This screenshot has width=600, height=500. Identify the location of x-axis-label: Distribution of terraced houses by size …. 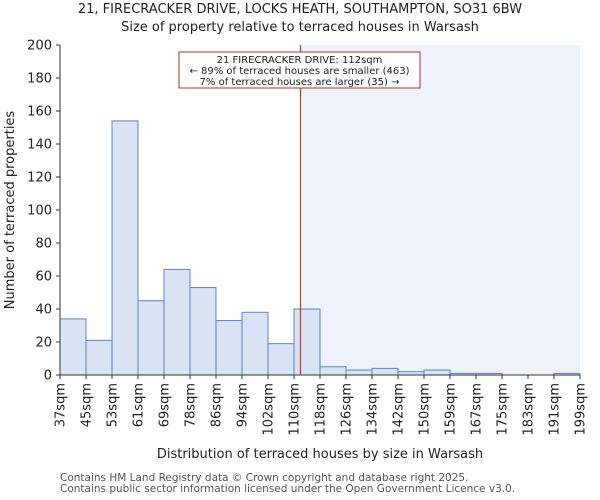
(320, 454).